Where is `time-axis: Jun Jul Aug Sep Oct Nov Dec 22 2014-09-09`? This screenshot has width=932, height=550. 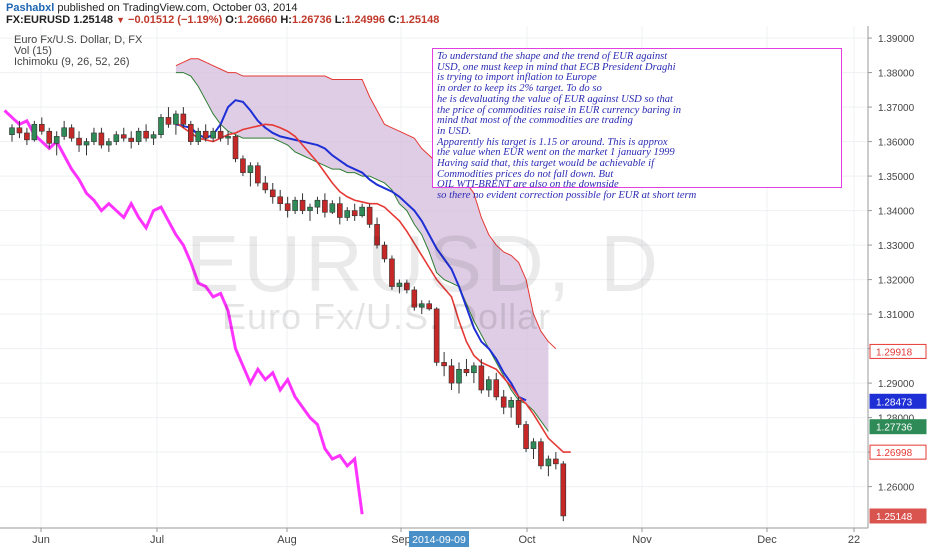 time-axis: Jun Jul Aug Sep Oct Nov Dec 22 2014-09-09 is located at coordinates (434, 537).